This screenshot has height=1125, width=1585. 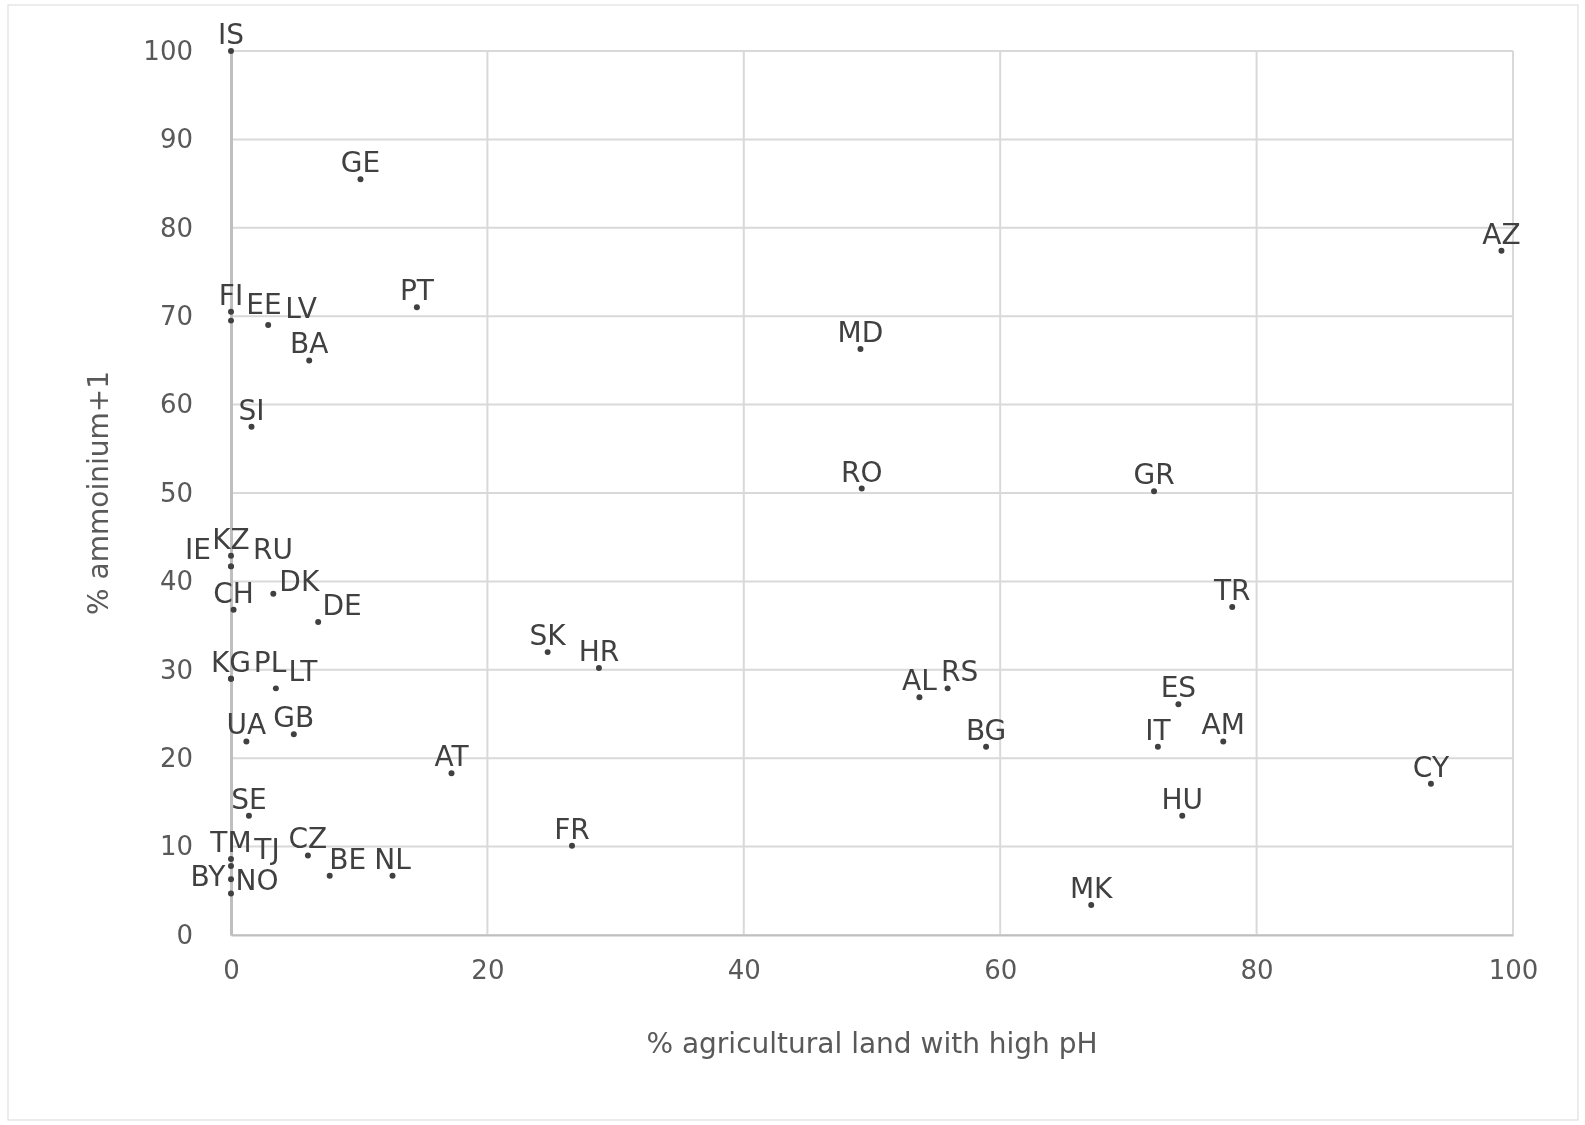 I want to click on data-label: SE, so click(x=249, y=799).